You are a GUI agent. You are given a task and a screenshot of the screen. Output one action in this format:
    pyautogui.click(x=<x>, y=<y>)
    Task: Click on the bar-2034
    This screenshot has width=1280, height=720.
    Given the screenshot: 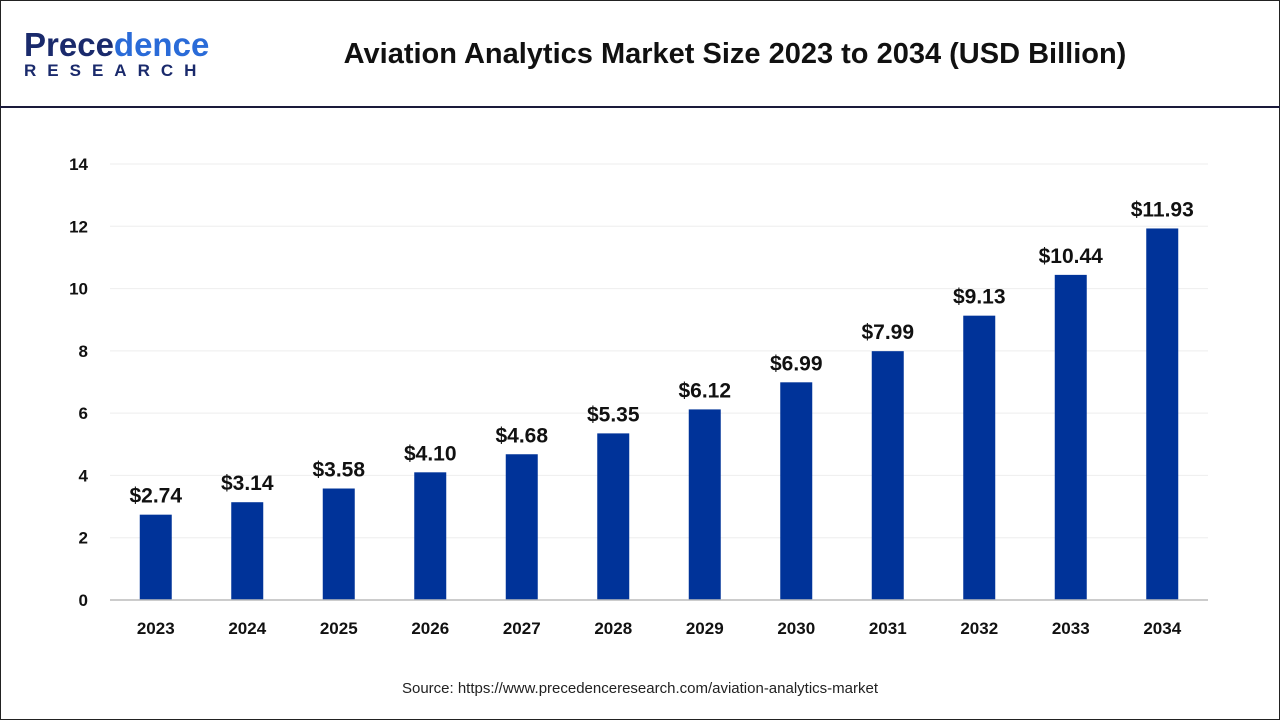 What is the action you would take?
    pyautogui.click(x=1162, y=414)
    